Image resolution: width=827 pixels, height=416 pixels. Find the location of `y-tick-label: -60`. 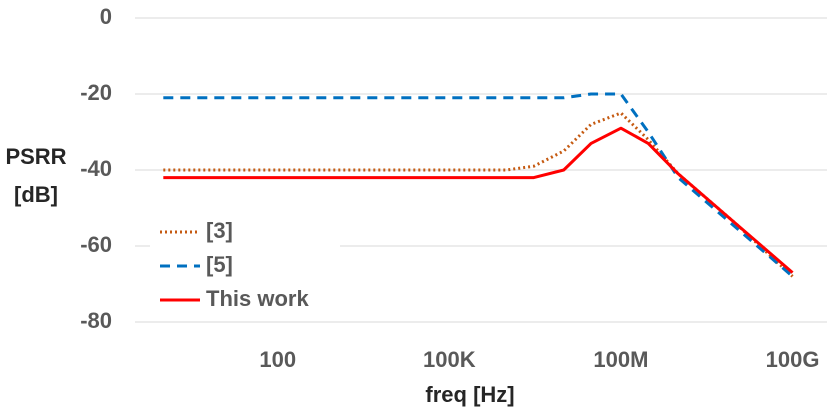

y-tick-label: -60 is located at coordinates (96, 244).